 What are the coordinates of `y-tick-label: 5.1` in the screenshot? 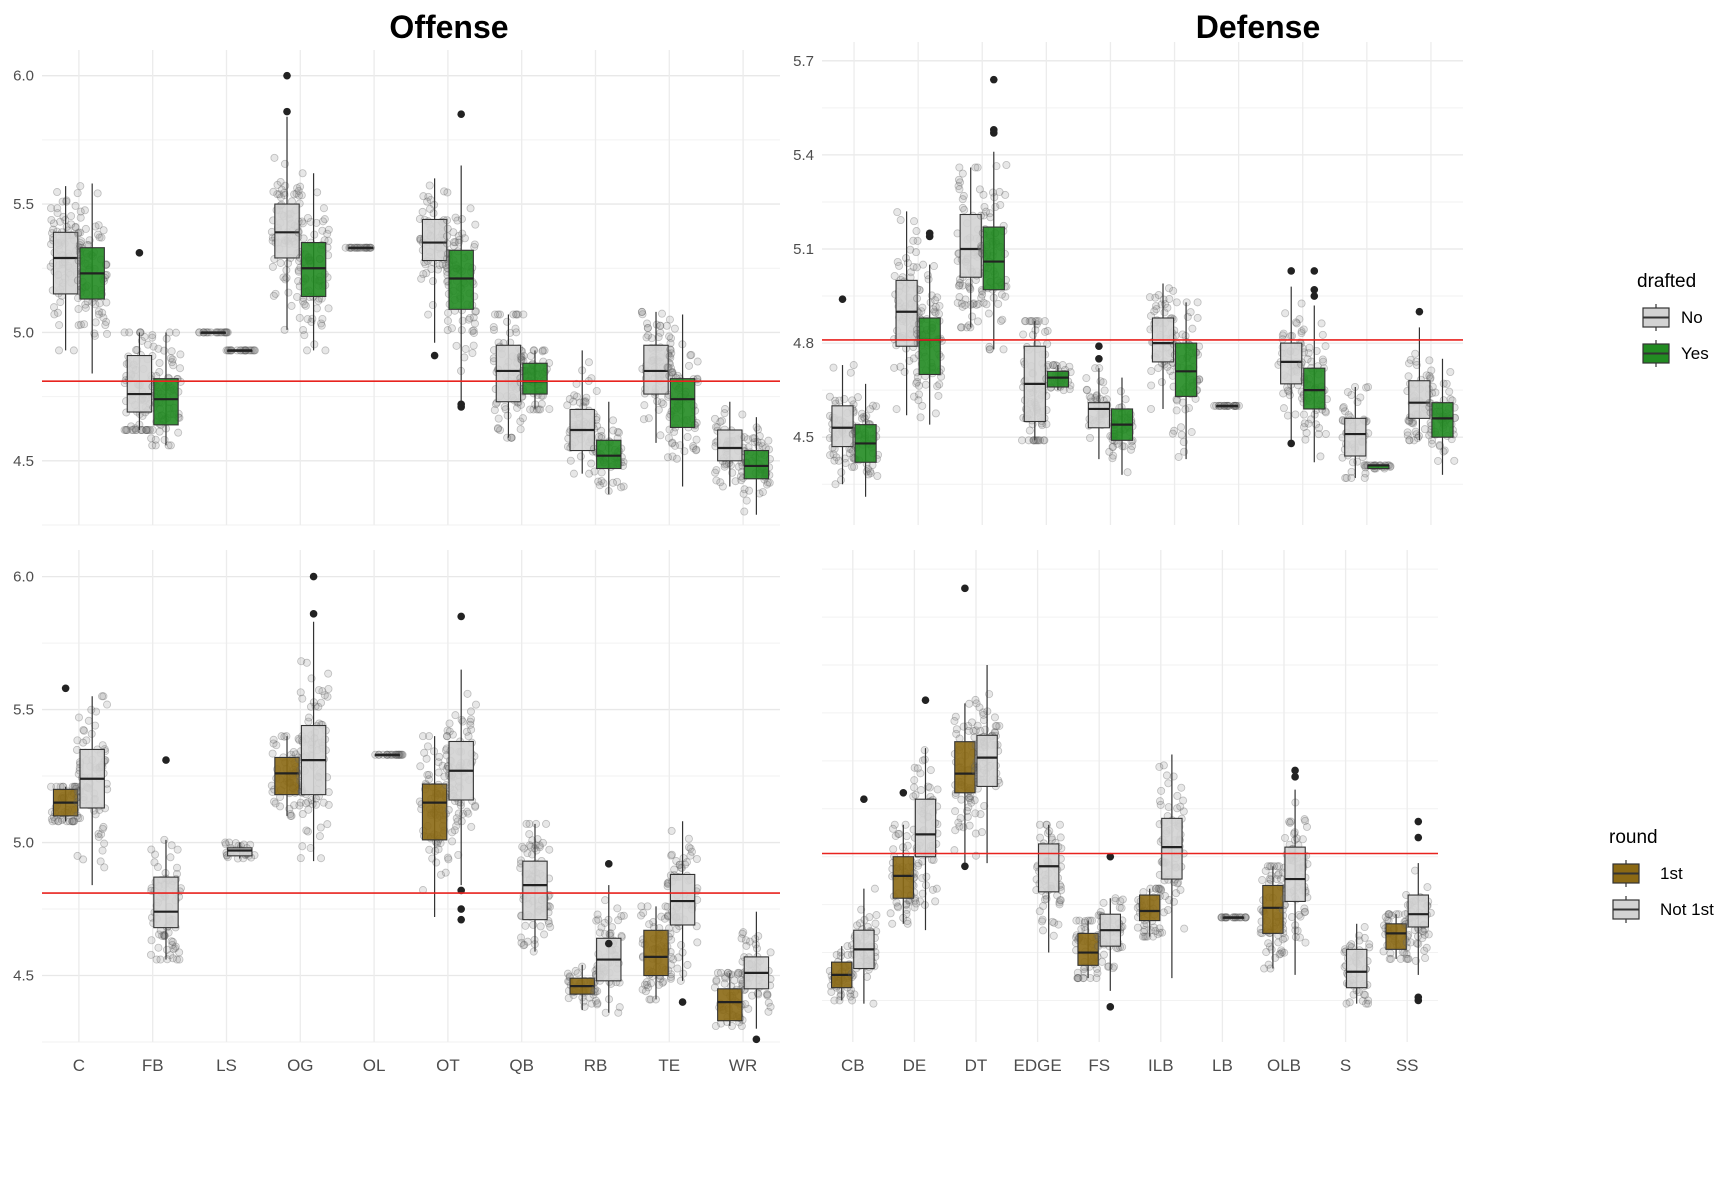 It's located at (803, 249).